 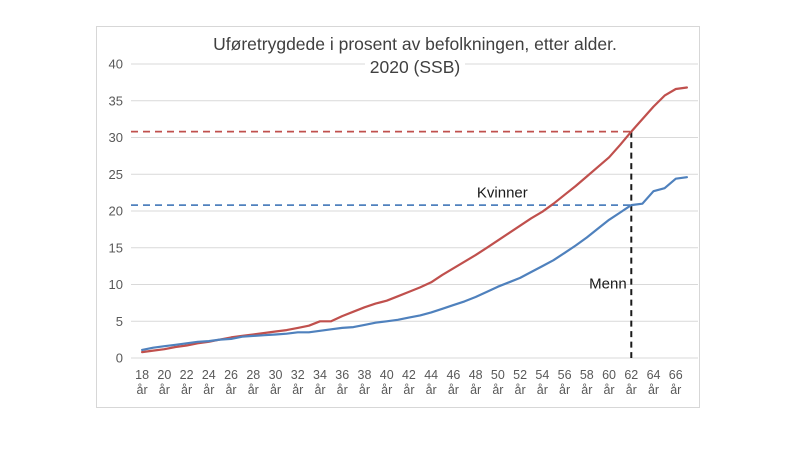 I want to click on x-tick-label: 42, so click(x=409, y=375).